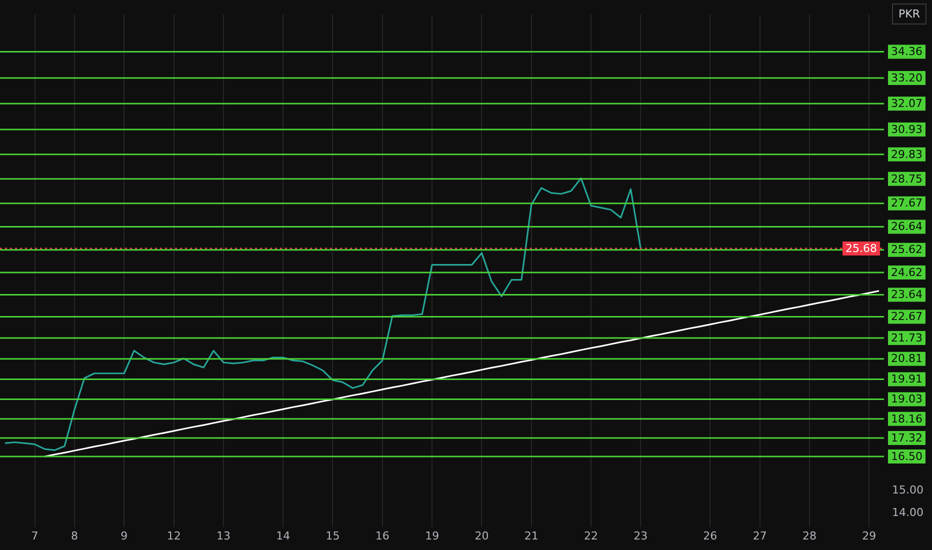  What do you see at coordinates (641, 535) in the screenshot?
I see `x-tick-label: 23` at bounding box center [641, 535].